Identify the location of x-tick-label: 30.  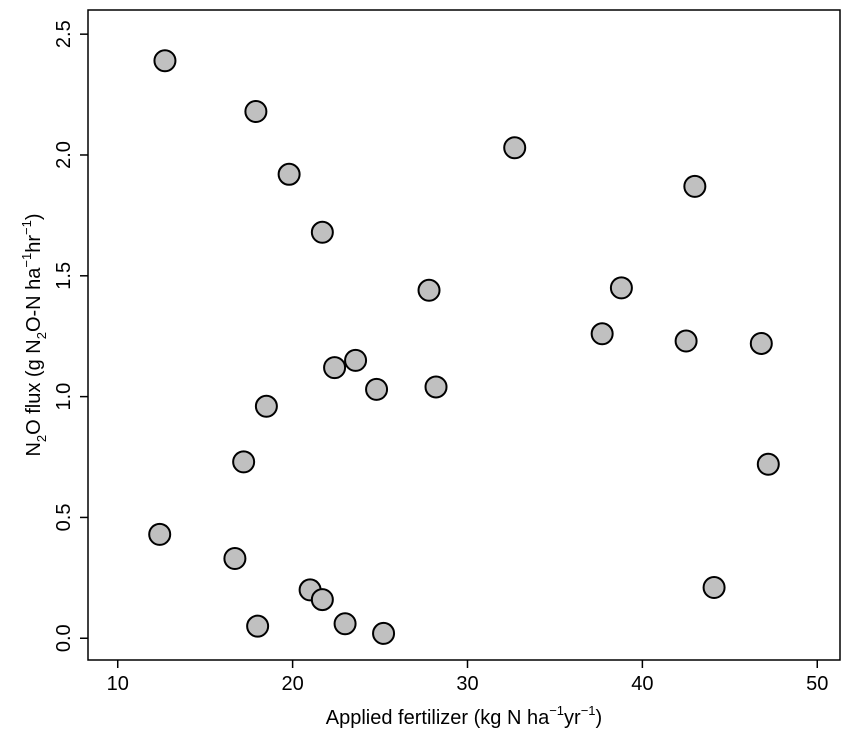
(467, 684).